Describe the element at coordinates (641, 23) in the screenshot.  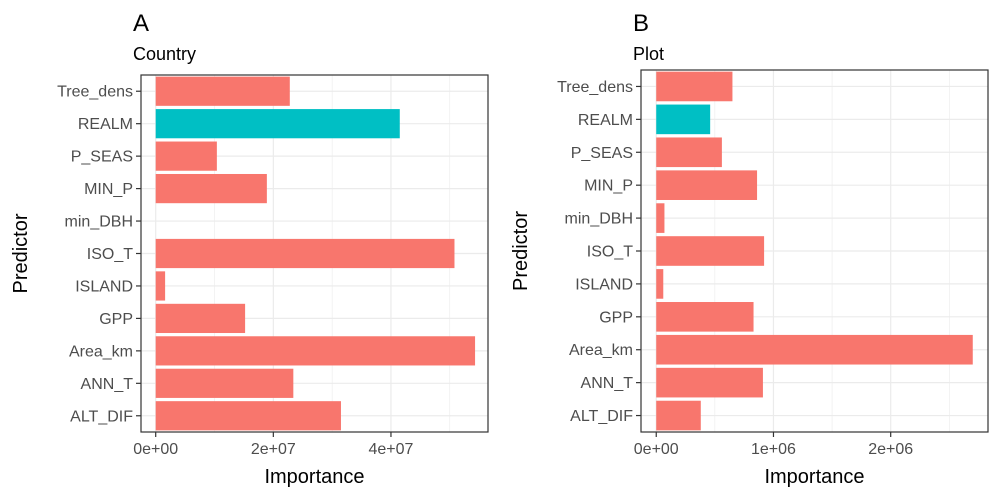
I see `panel-tag: B` at that location.